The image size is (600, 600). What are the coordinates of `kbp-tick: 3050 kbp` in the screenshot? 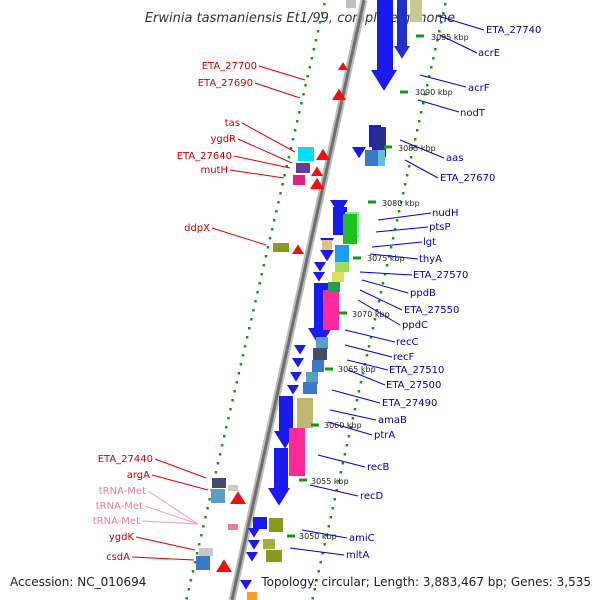 It's located at (318, 536).